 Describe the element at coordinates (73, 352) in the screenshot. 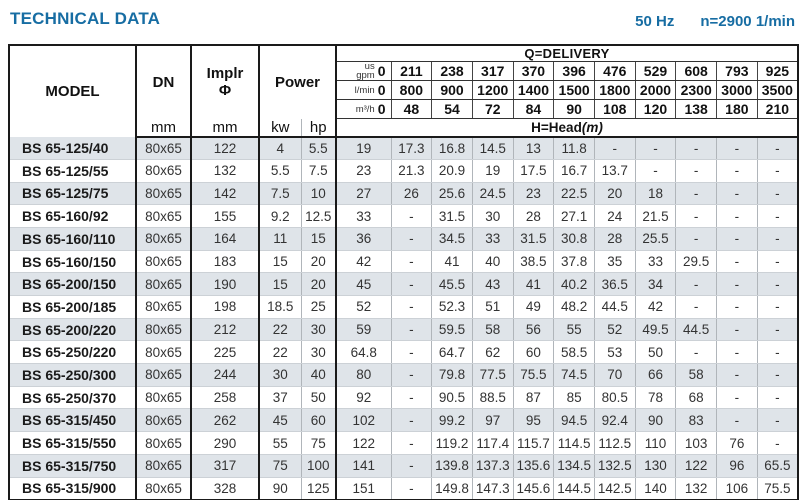

I see `model-cell: BS 65-250/220` at that location.